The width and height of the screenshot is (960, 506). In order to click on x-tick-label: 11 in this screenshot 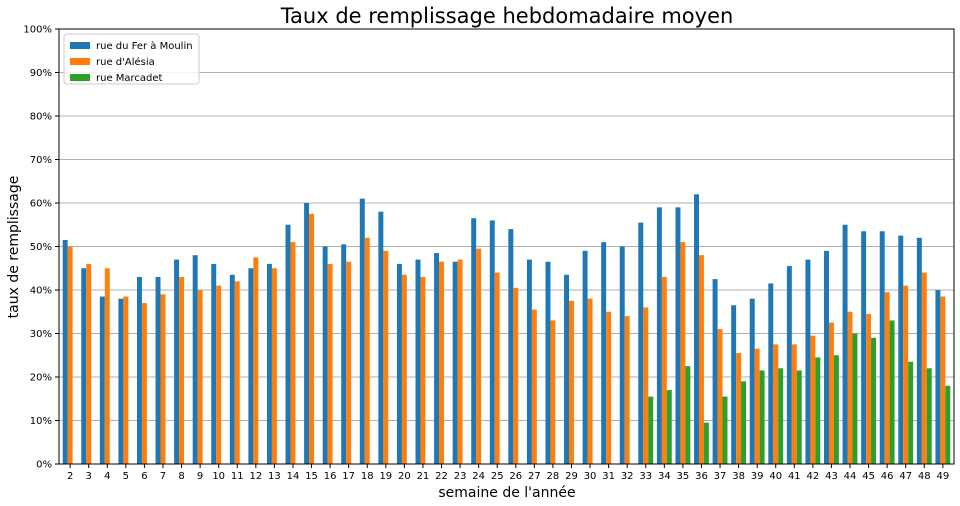, I will do `click(237, 476)`.